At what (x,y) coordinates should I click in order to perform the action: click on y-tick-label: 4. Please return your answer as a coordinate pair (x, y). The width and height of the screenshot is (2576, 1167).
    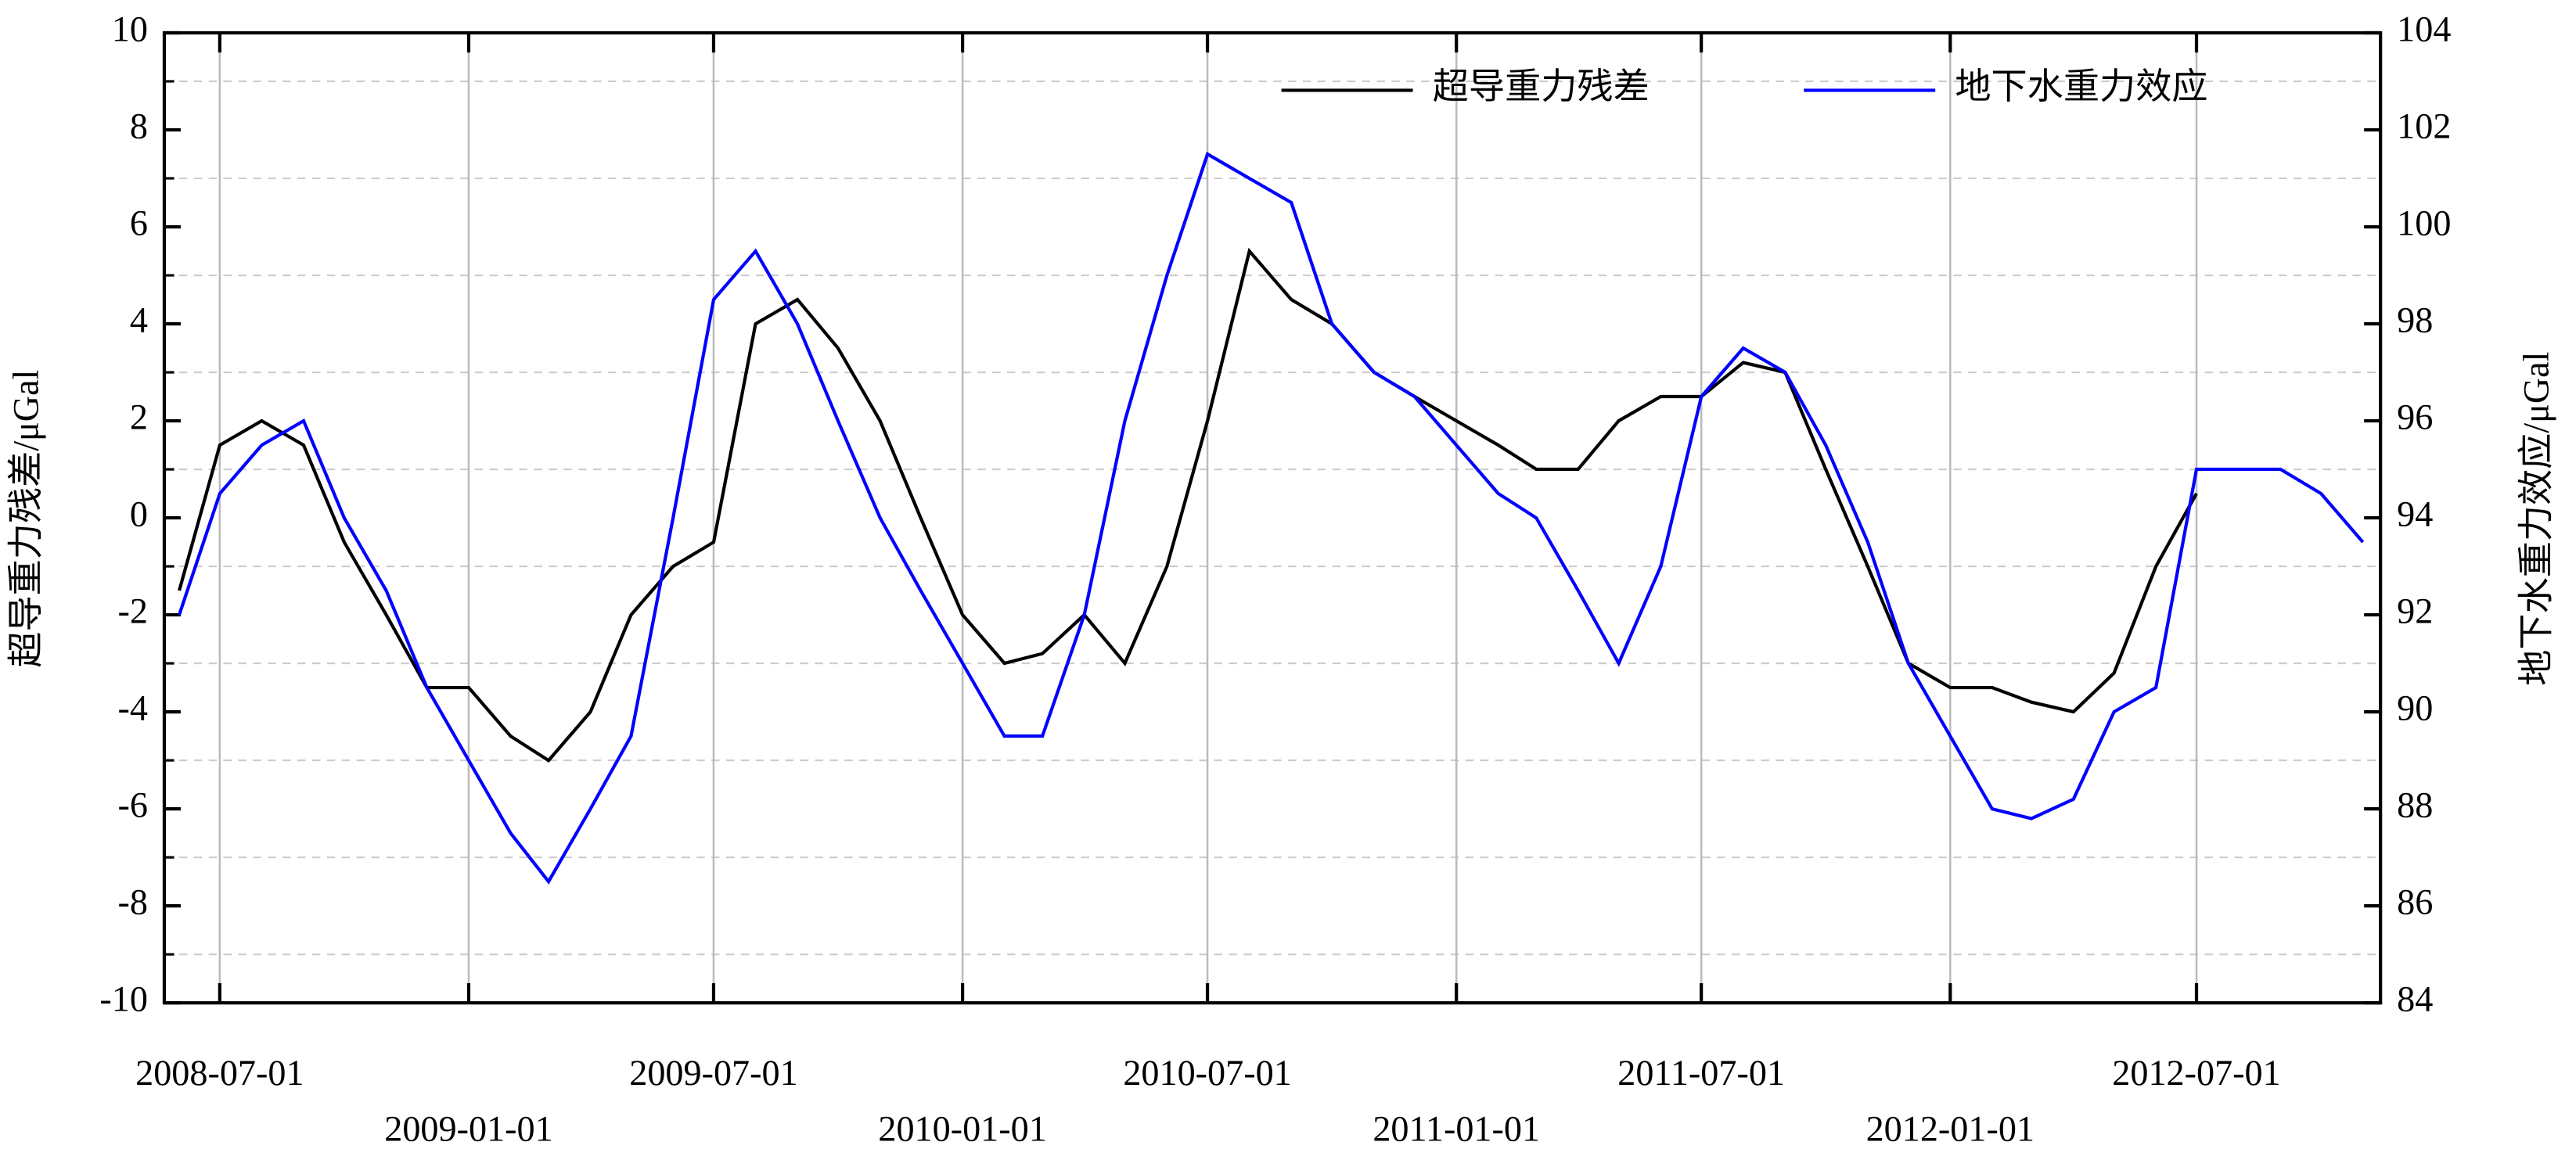
    Looking at the image, I should click on (139, 320).